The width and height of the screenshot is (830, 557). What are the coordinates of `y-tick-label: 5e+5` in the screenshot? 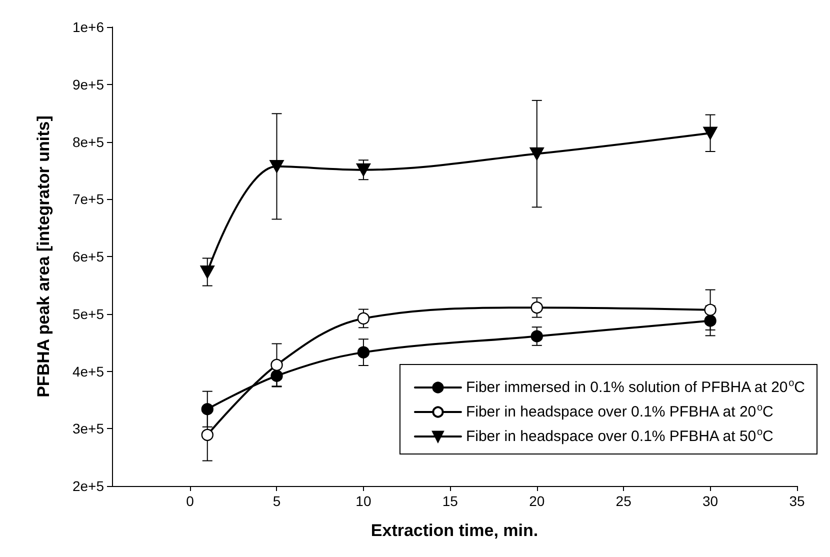 It's located at (88, 314).